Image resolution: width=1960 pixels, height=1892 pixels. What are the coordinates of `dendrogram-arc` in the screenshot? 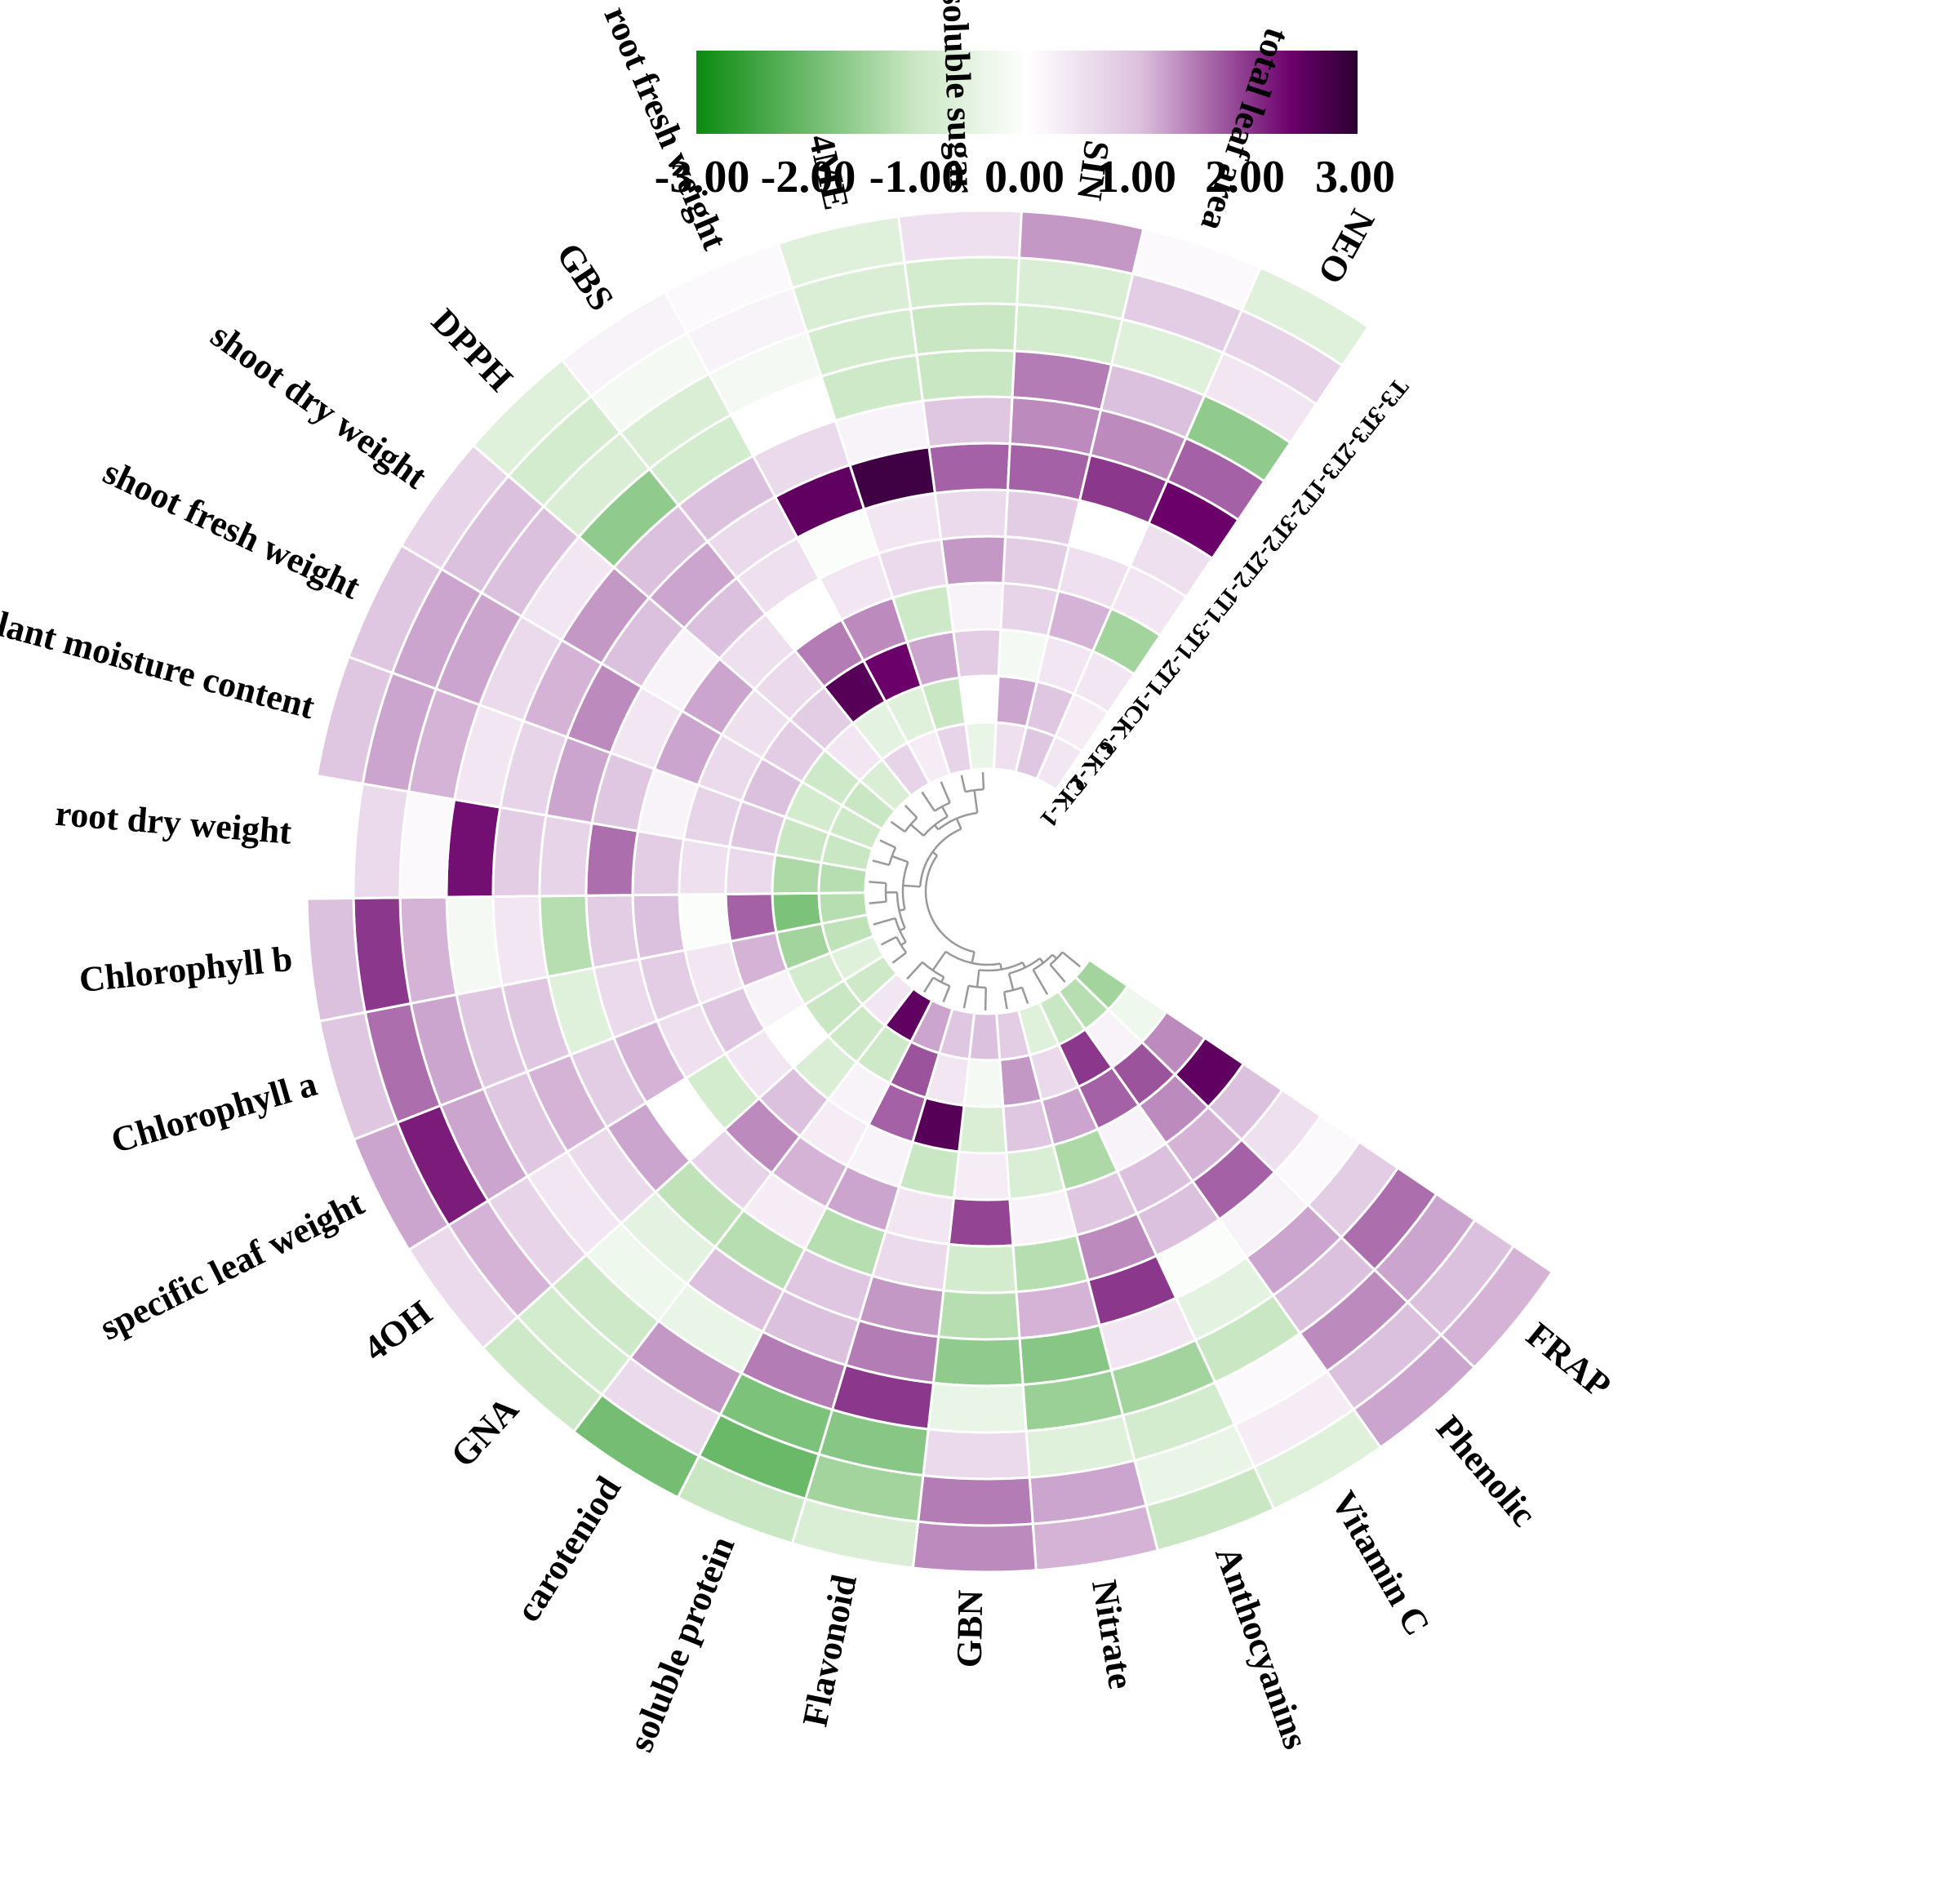 It's located at (951, 903).